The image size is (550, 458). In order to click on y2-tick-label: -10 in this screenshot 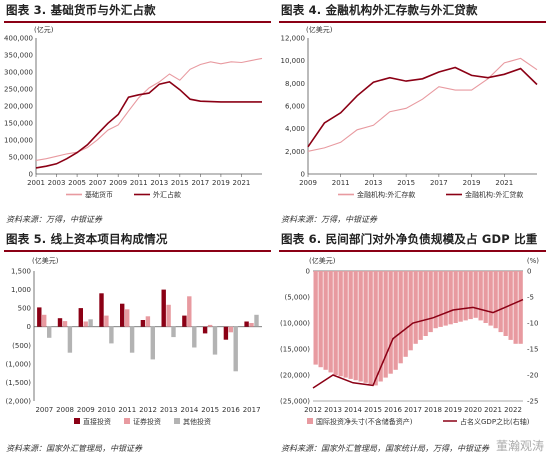, I will do `click(532, 324)`.